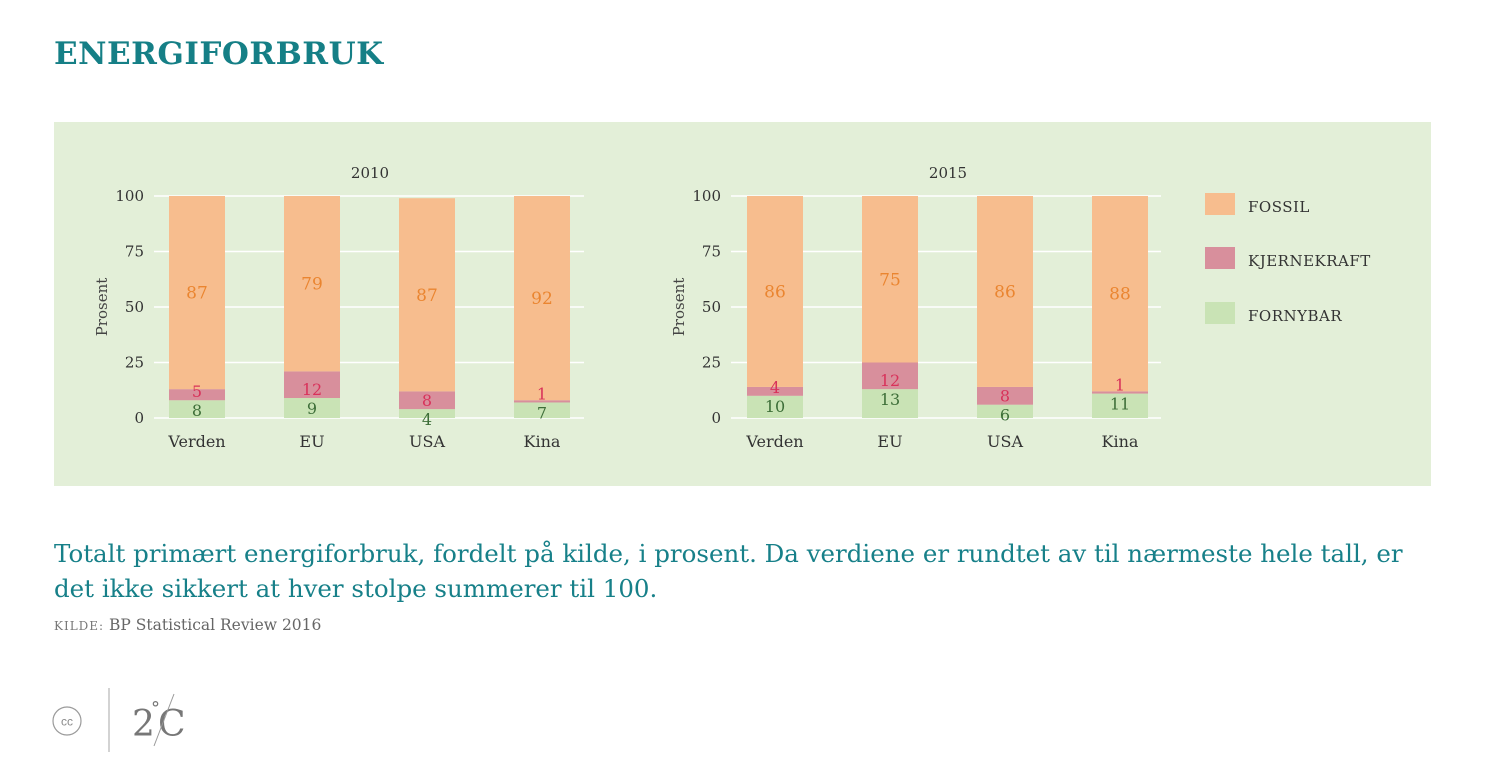 The width and height of the screenshot is (1488, 780). What do you see at coordinates (143, 724) in the screenshot?
I see `logo-digit: 2` at bounding box center [143, 724].